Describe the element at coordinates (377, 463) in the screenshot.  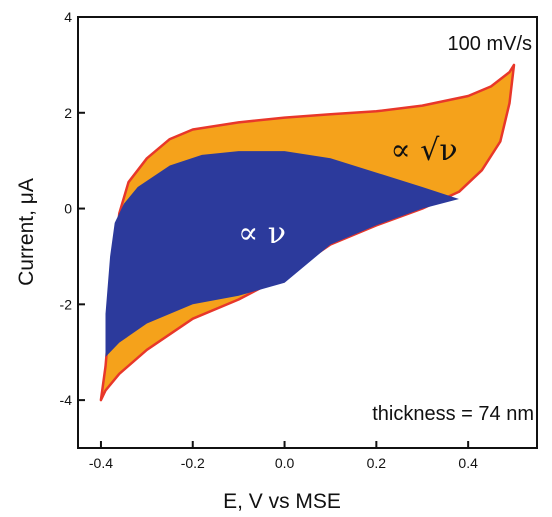
I see `x-tick-label: 0.2` at that location.